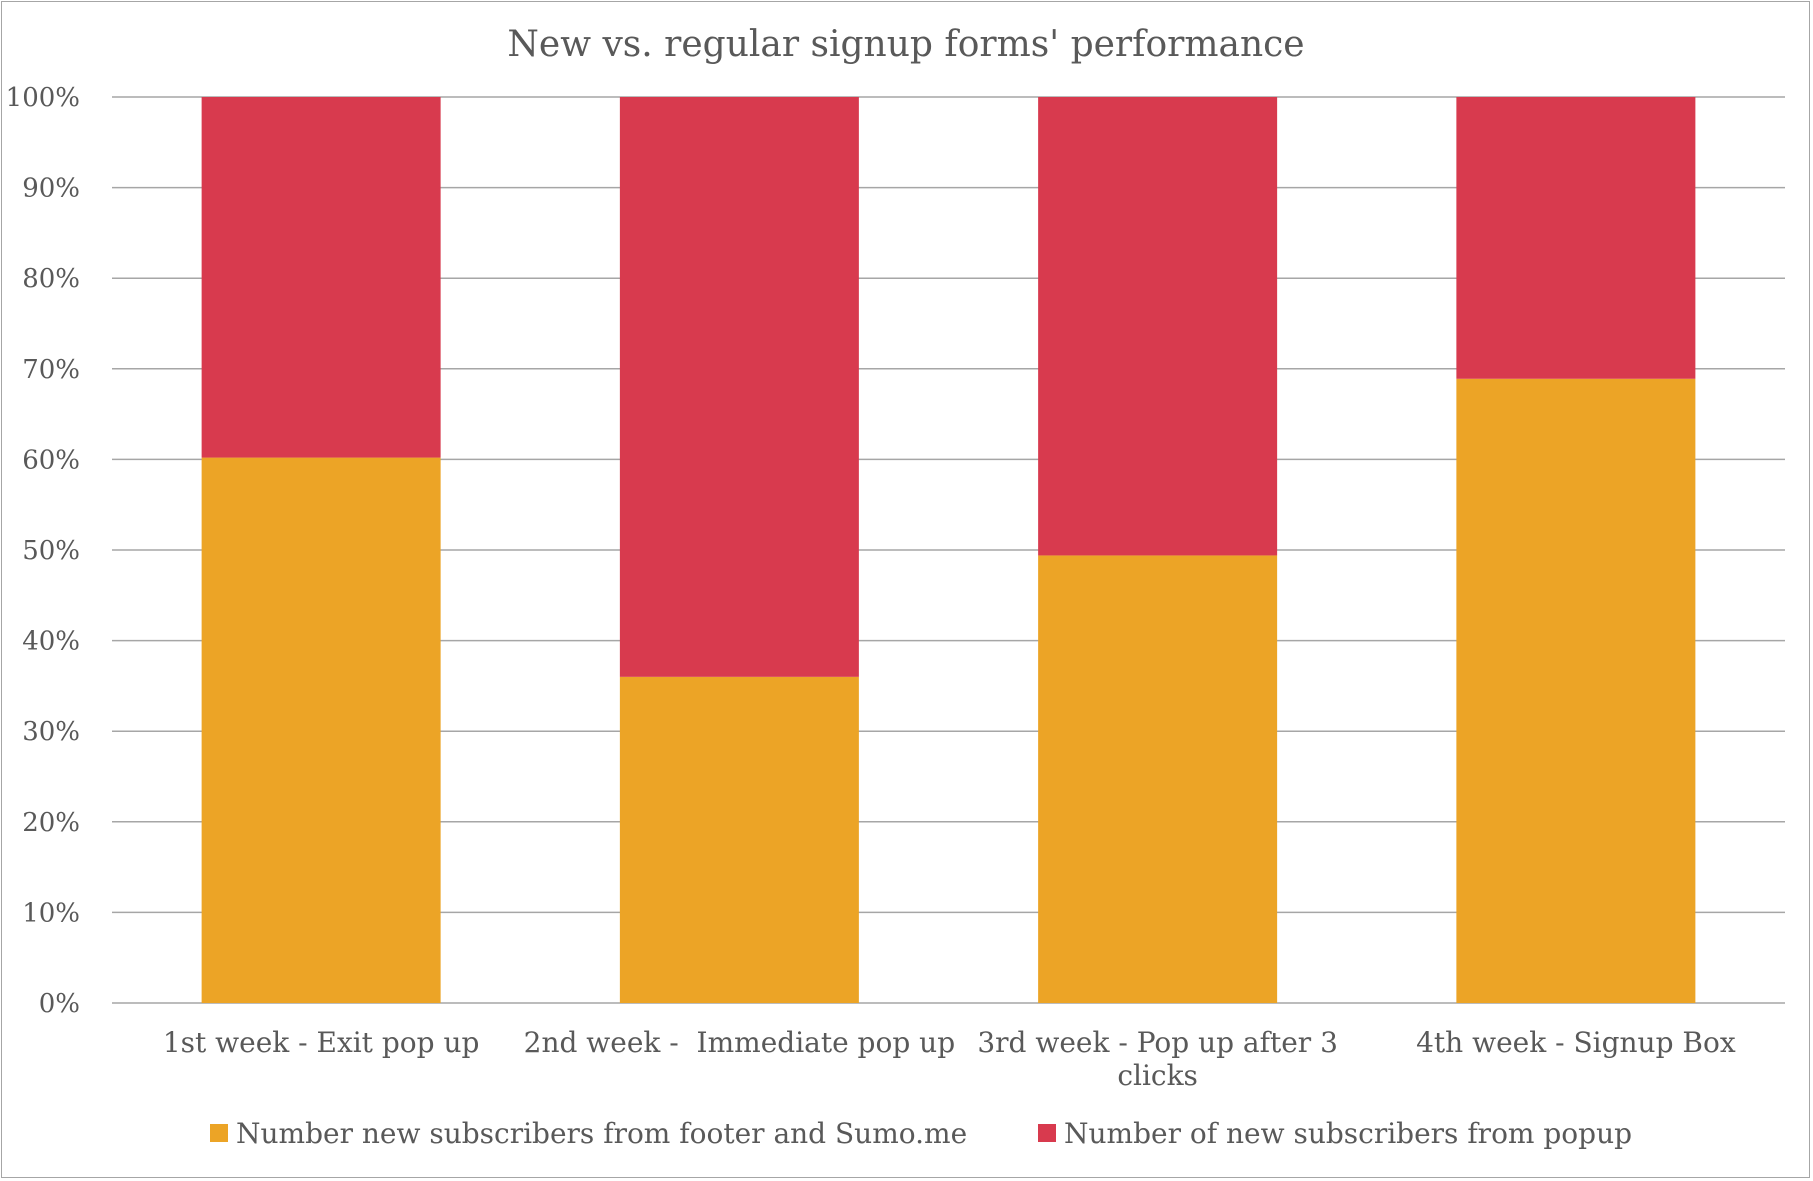 This screenshot has height=1181, width=1813. Describe the element at coordinates (43, 98) in the screenshot. I see `y-tick-label: 100%` at that location.